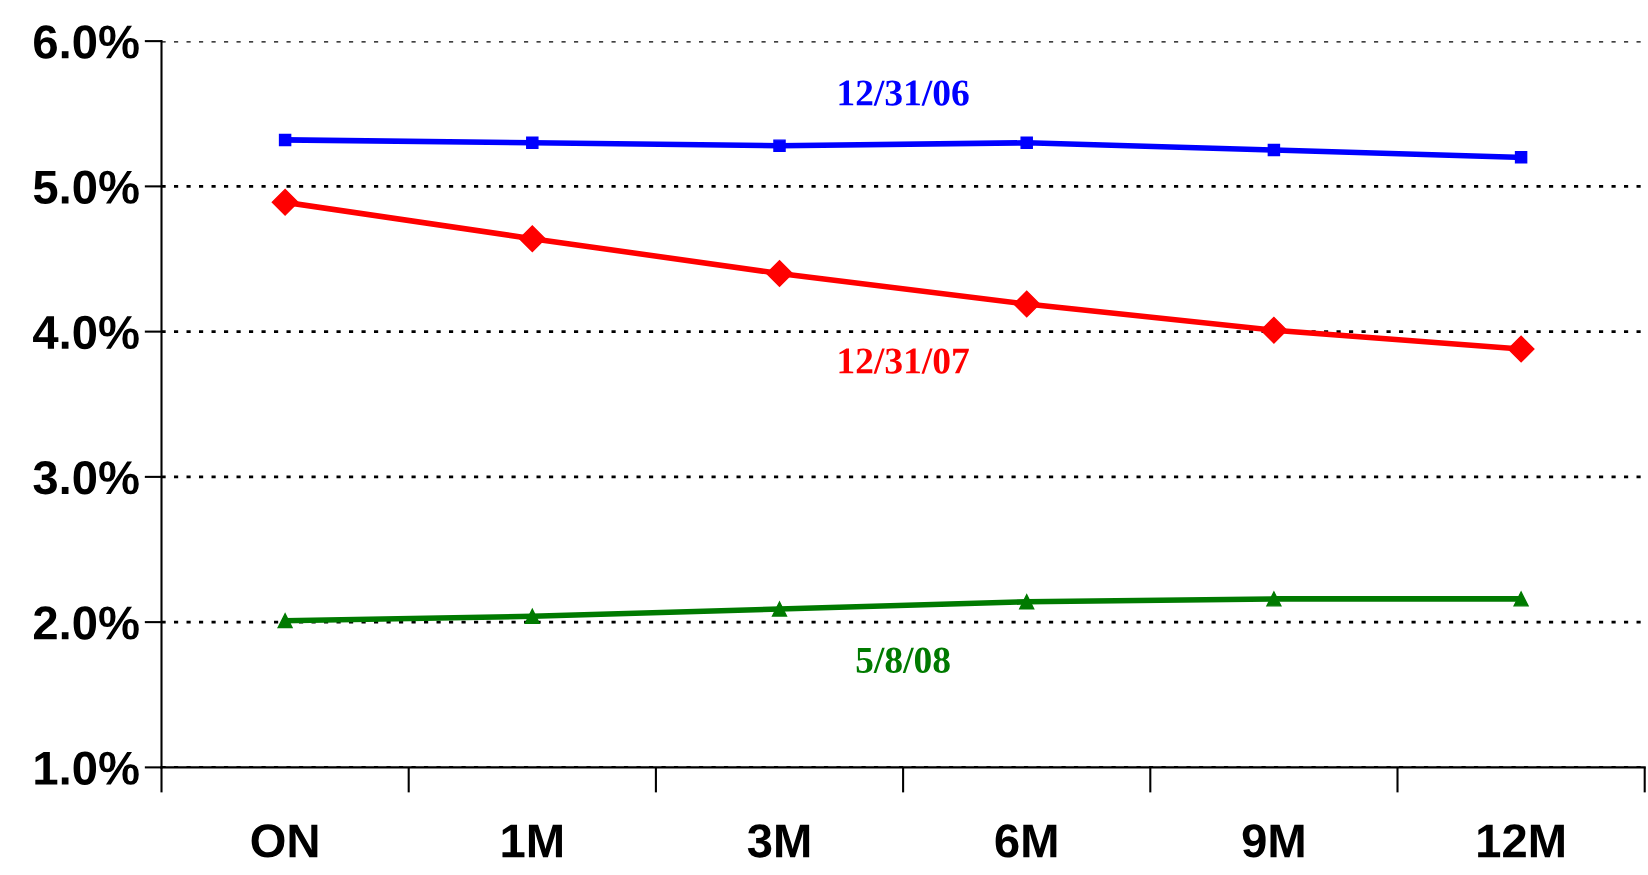 The image size is (1648, 875). Describe the element at coordinates (86, 623) in the screenshot. I see `y-tick-label: 2.0%` at that location.